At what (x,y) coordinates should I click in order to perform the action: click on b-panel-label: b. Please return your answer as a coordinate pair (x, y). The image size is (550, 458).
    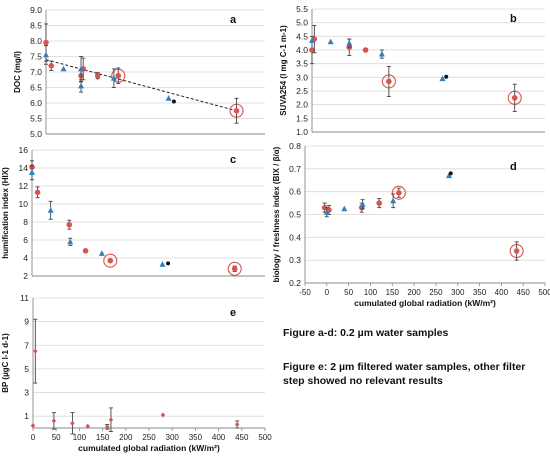
    Looking at the image, I should click on (513, 19).